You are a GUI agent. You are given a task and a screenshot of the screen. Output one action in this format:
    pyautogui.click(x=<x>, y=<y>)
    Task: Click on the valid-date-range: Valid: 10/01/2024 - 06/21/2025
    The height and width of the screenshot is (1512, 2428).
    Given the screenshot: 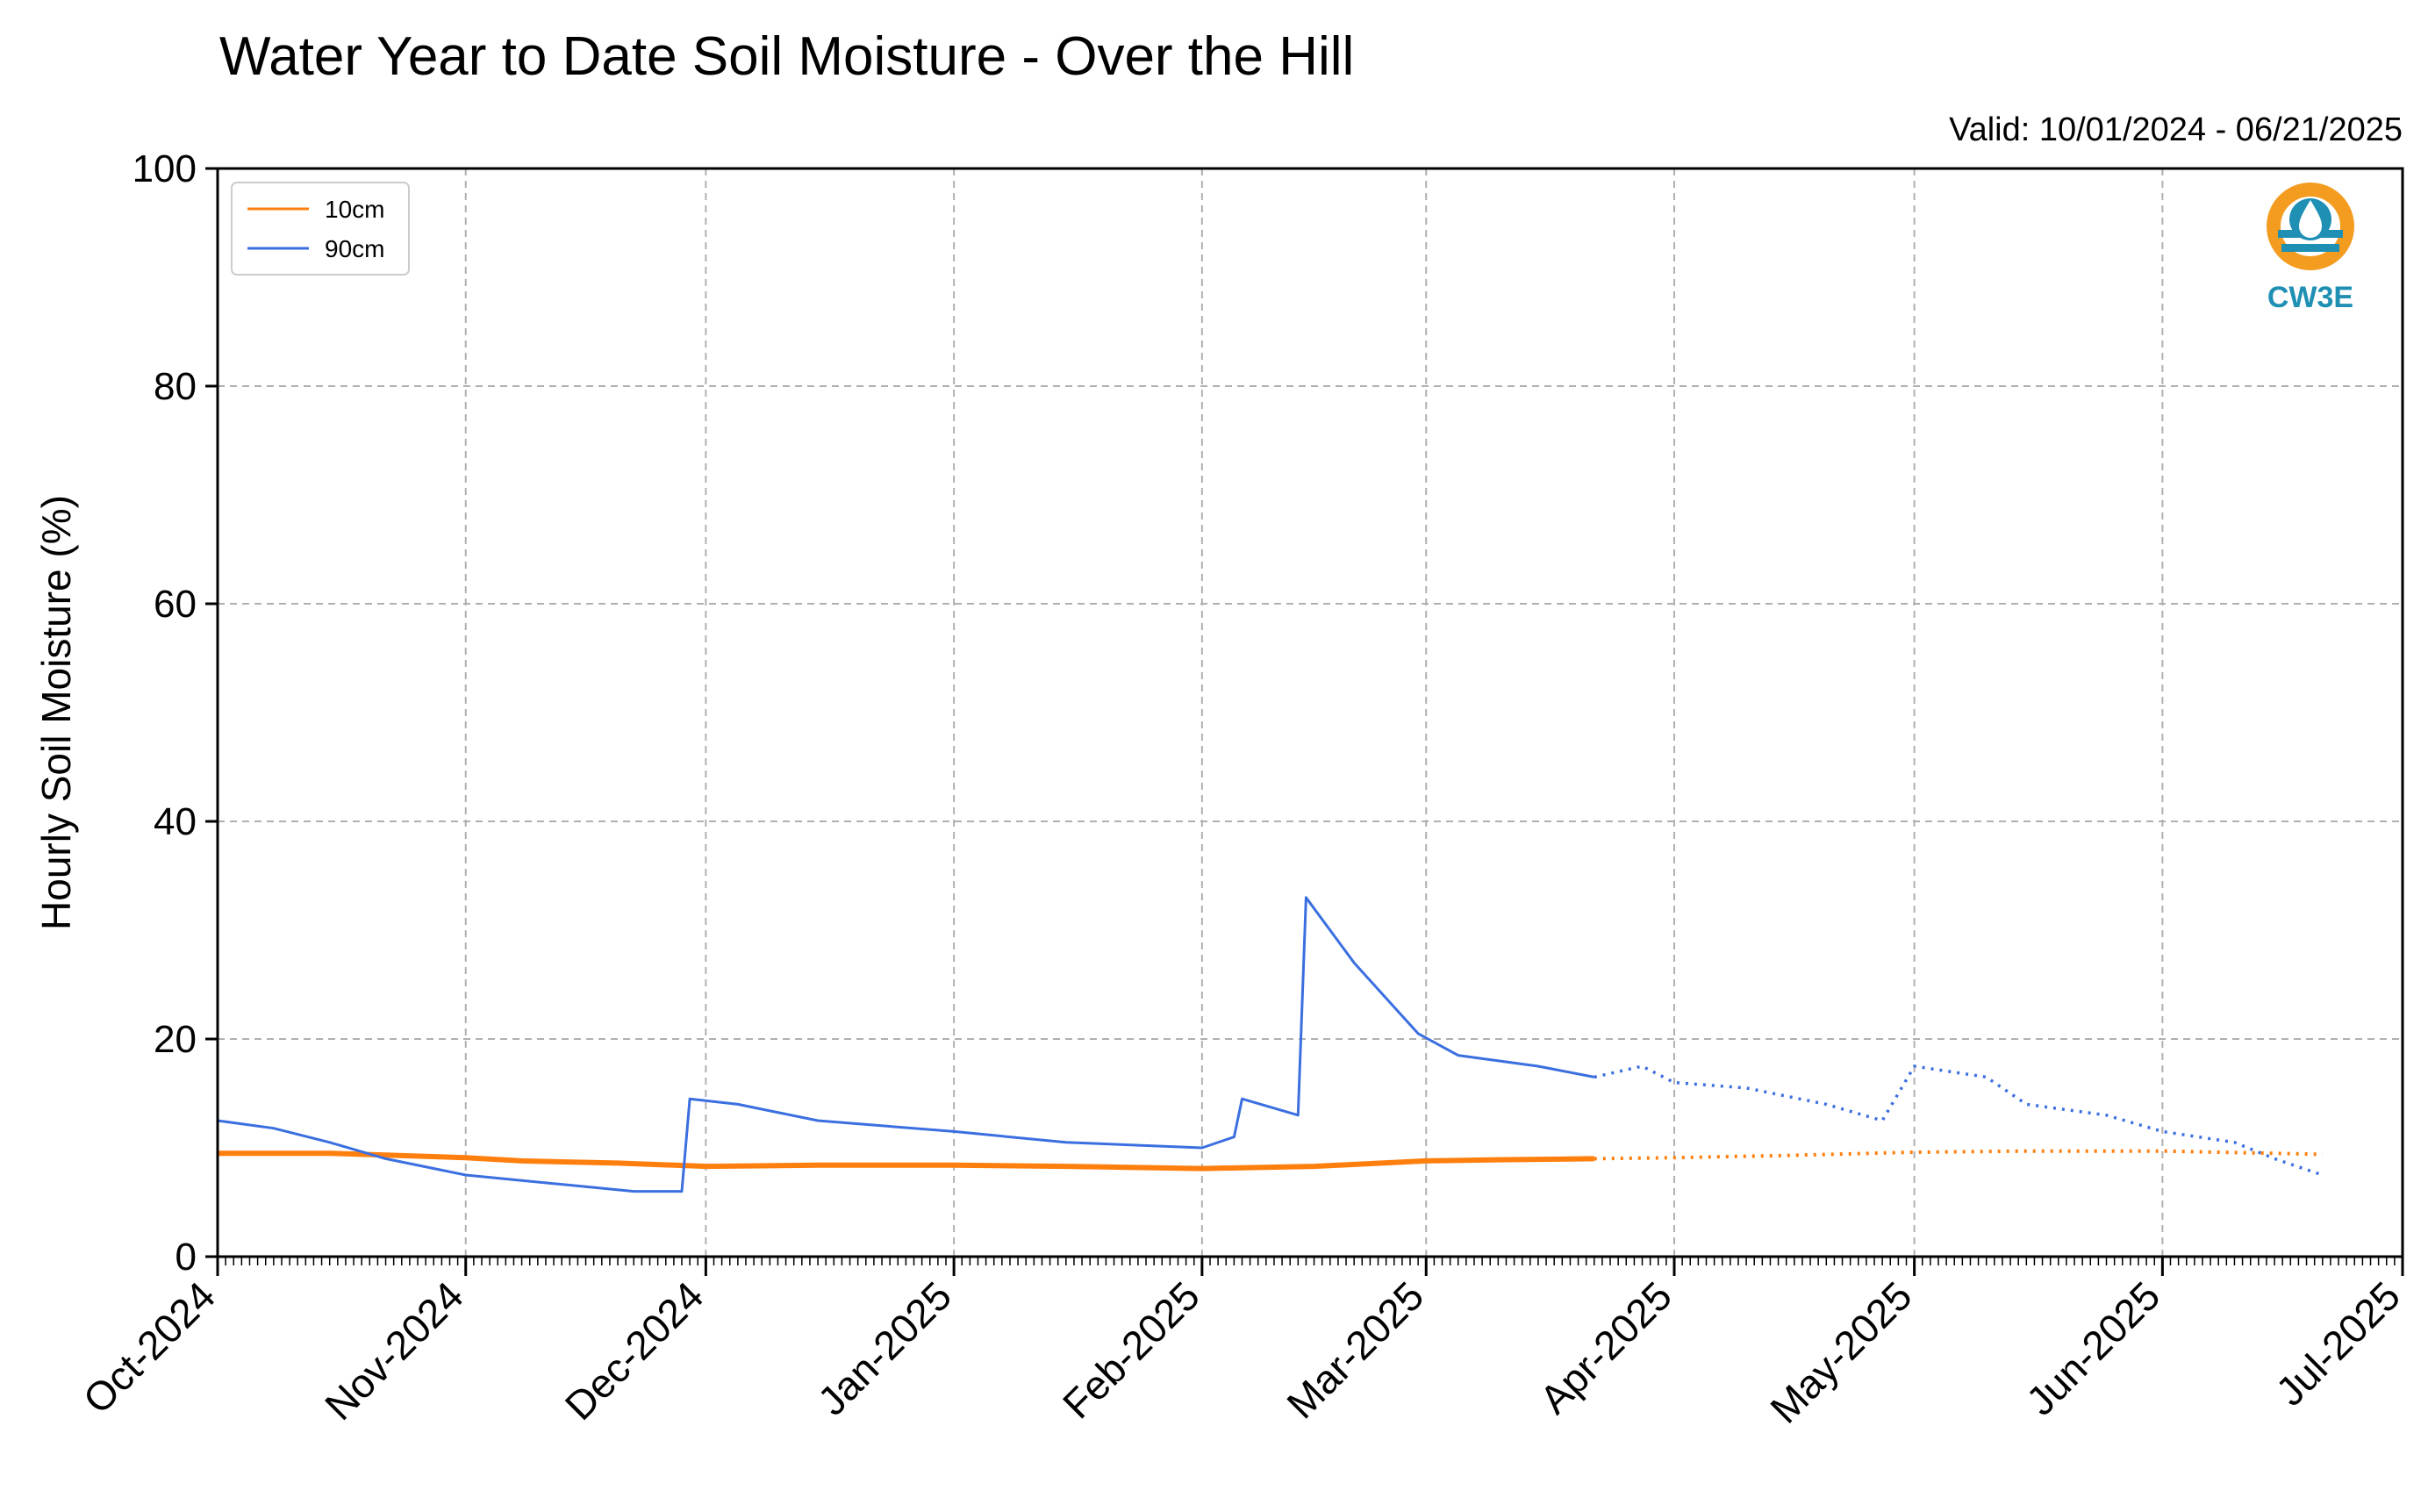 What is the action you would take?
    pyautogui.click(x=2176, y=129)
    